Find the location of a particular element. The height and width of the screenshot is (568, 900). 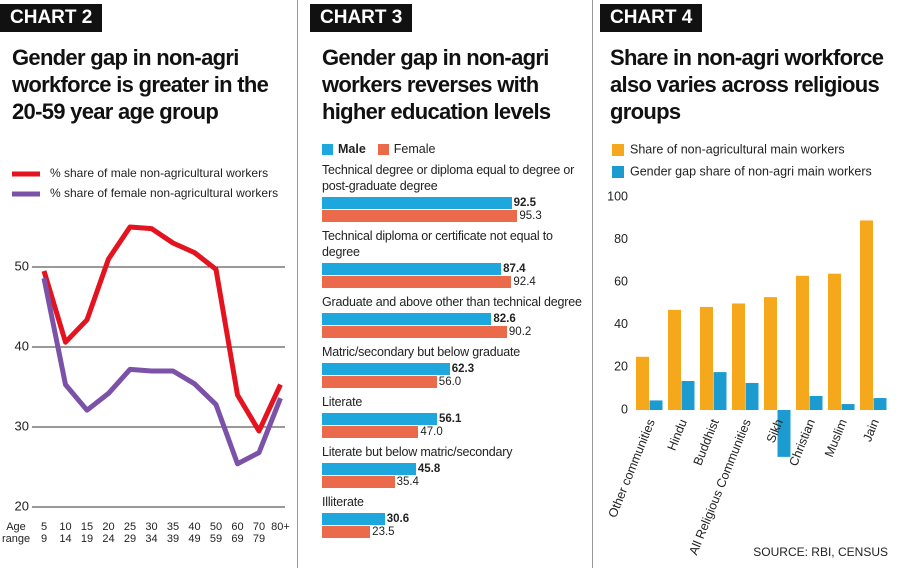

legend-label: Share of non-agricultural main workers is located at coordinates (737, 149).